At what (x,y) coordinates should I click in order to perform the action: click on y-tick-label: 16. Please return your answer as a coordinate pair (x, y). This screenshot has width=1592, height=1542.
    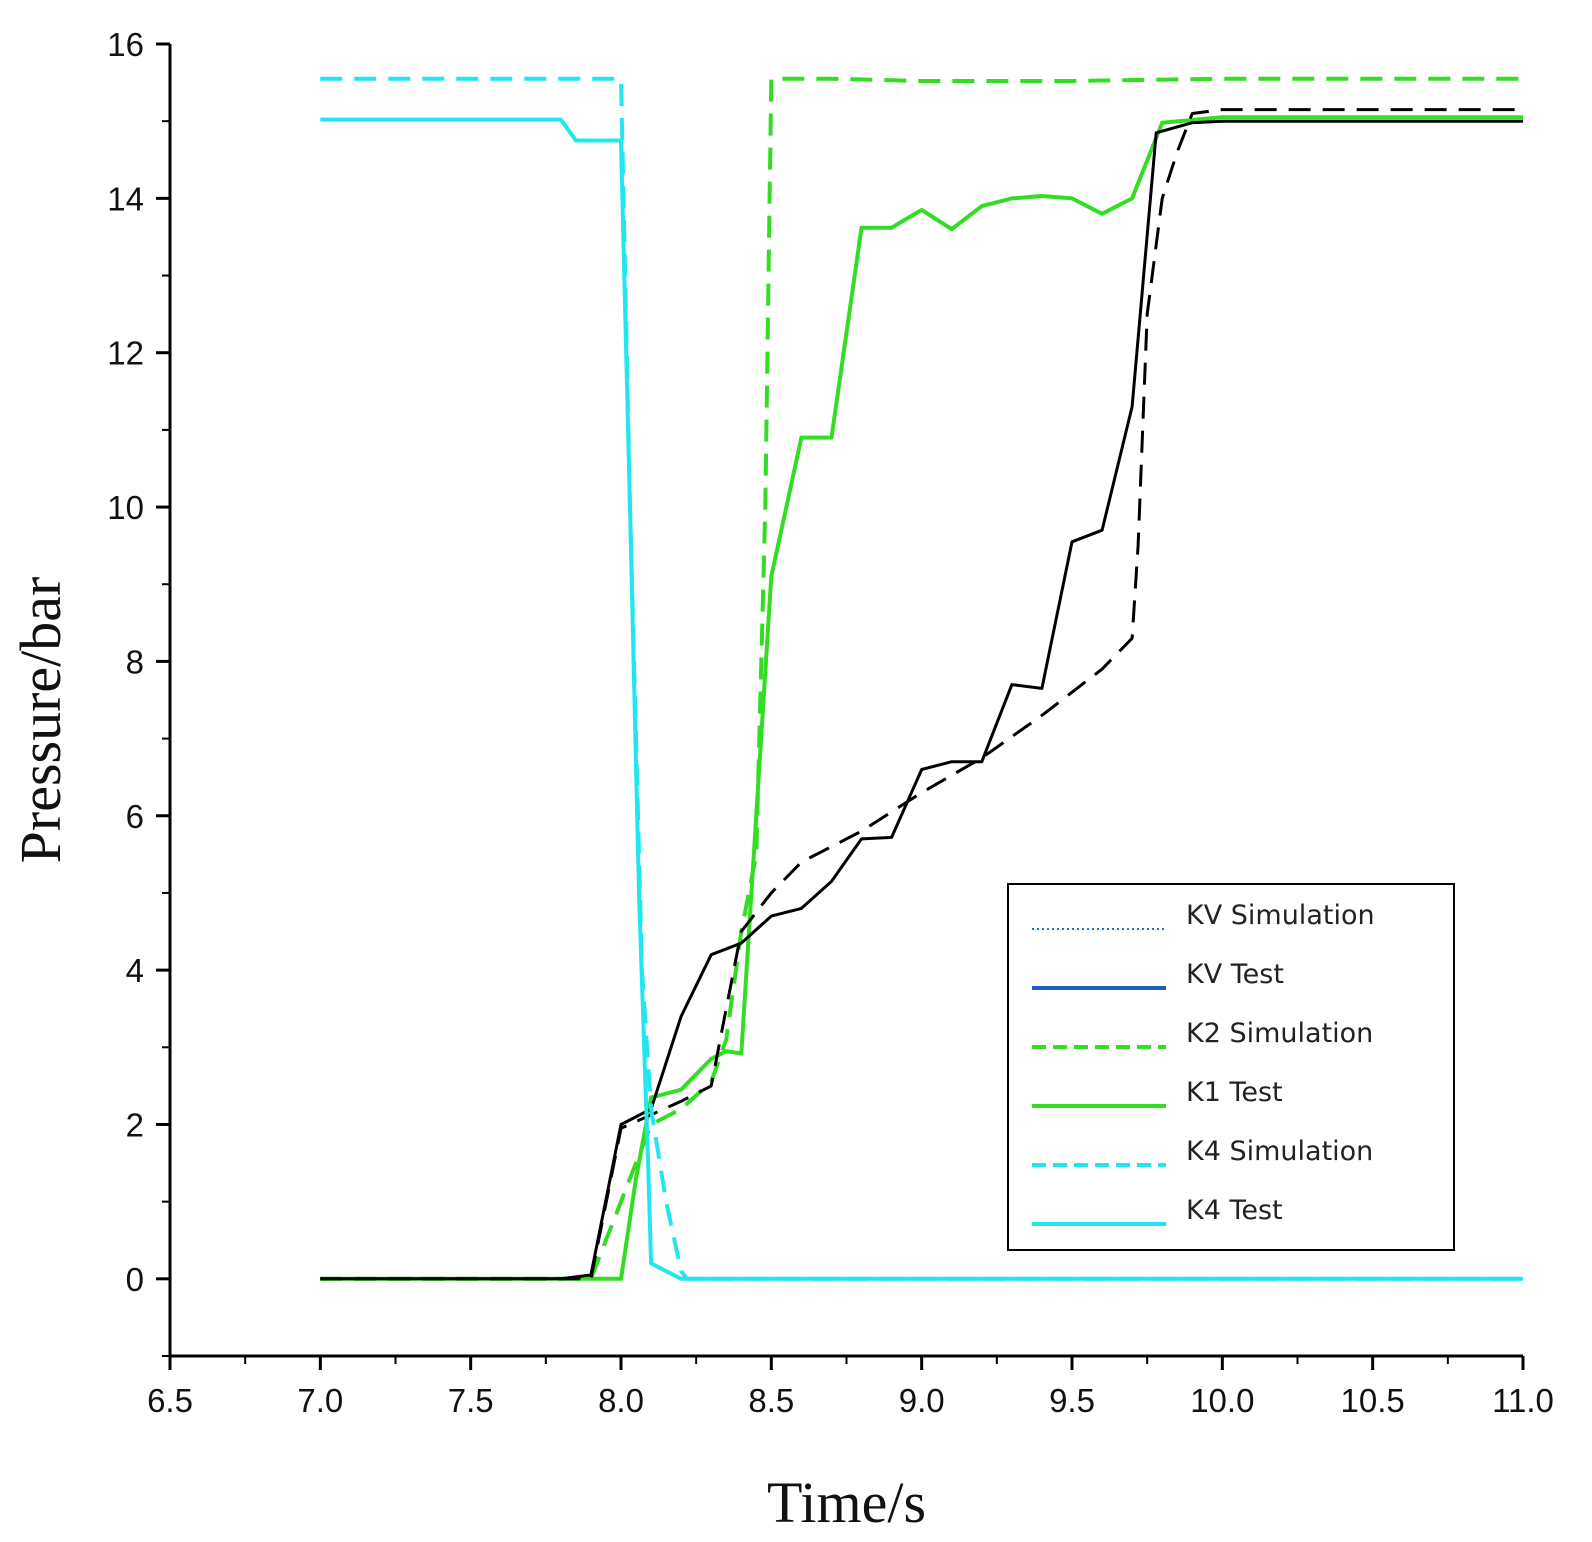
    Looking at the image, I should click on (125, 44).